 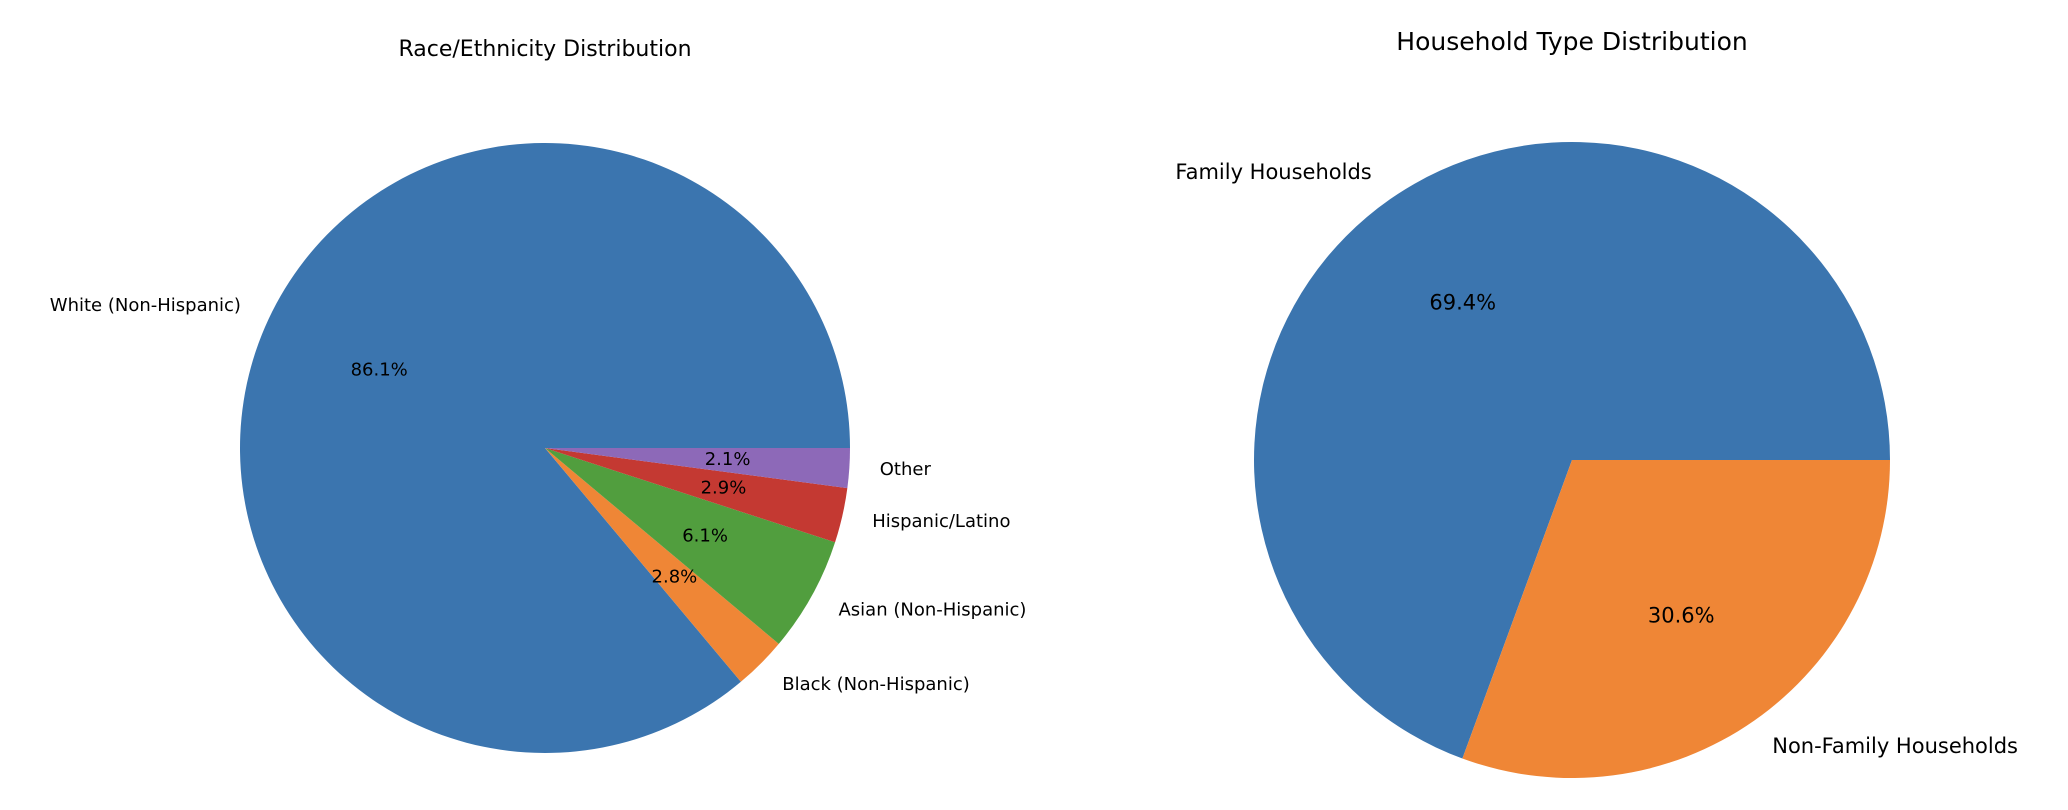 I want to click on race-ethnicity-percent-hispanic-latino: 2.9%, so click(x=724, y=487).